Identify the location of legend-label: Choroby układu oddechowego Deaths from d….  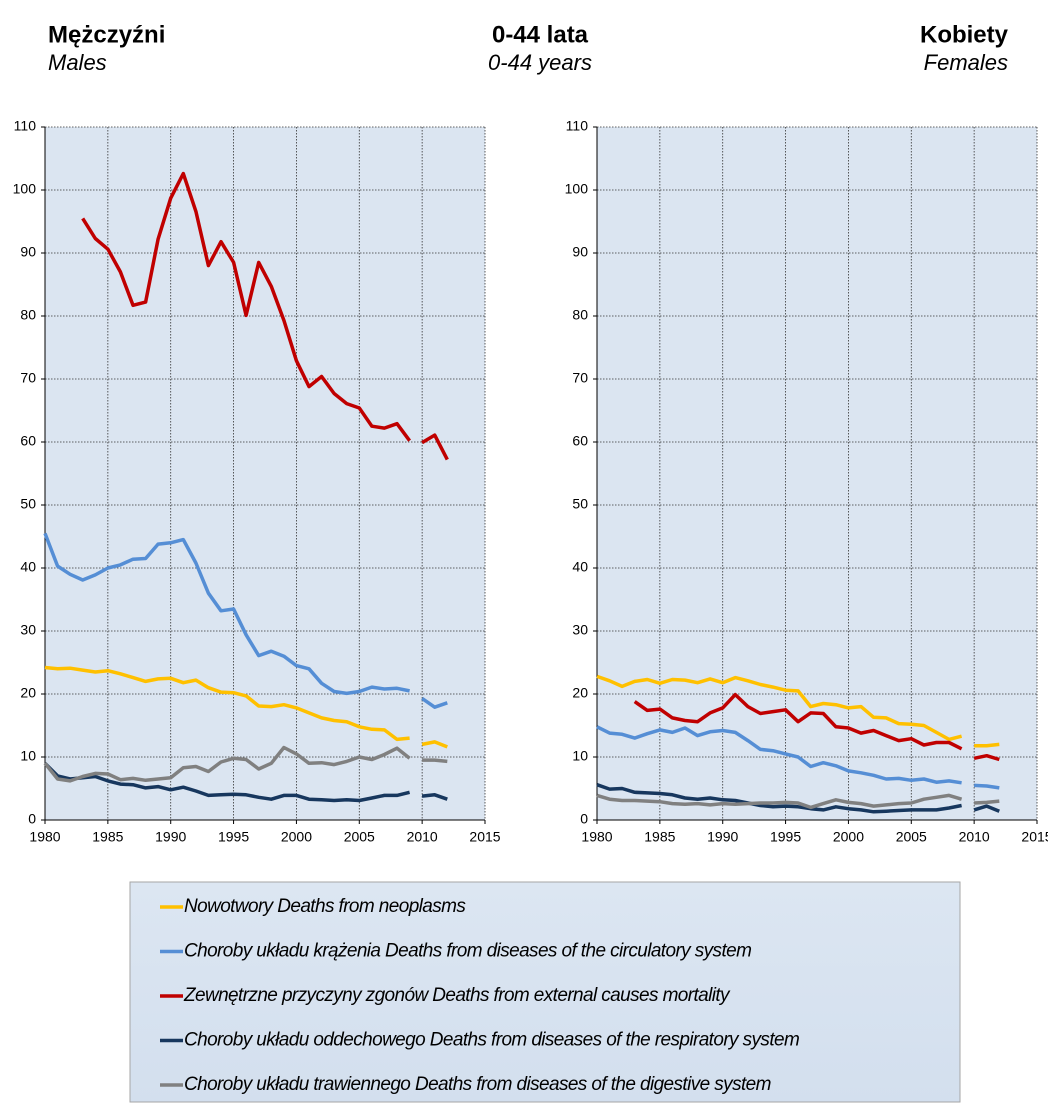
(491, 1040).